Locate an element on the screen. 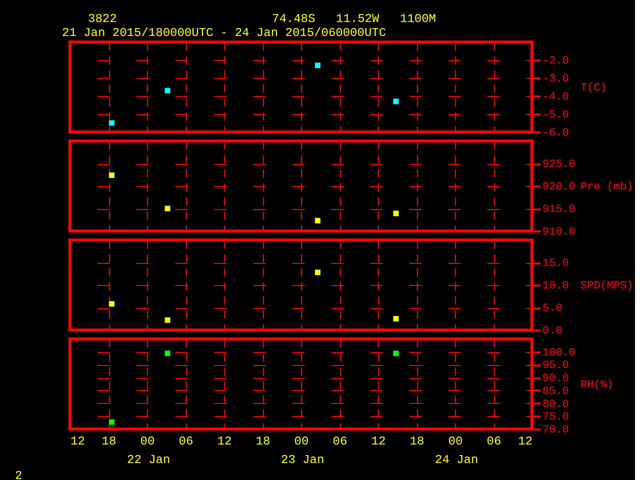 The image size is (640, 480). y-tick-label: 85.0 is located at coordinates (555, 392).